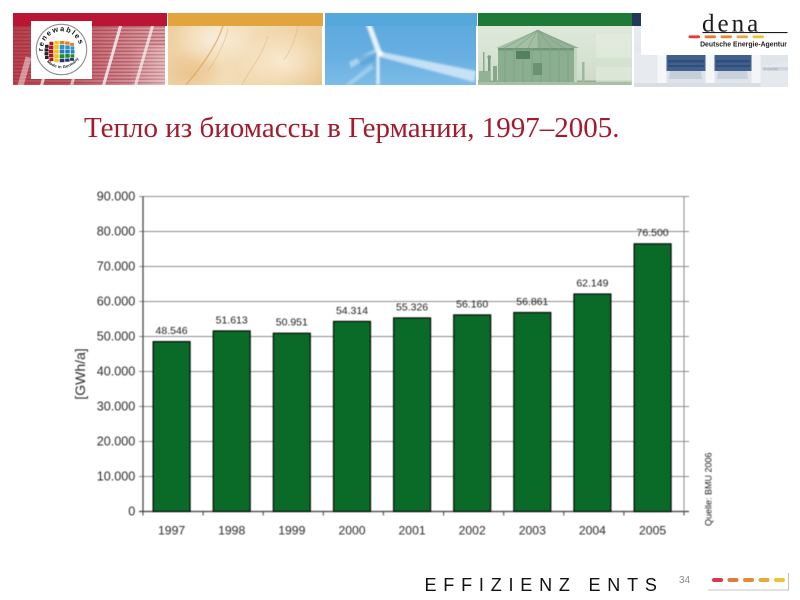  Describe the element at coordinates (171, 531) in the screenshot. I see `svg-text: 1997` at that location.